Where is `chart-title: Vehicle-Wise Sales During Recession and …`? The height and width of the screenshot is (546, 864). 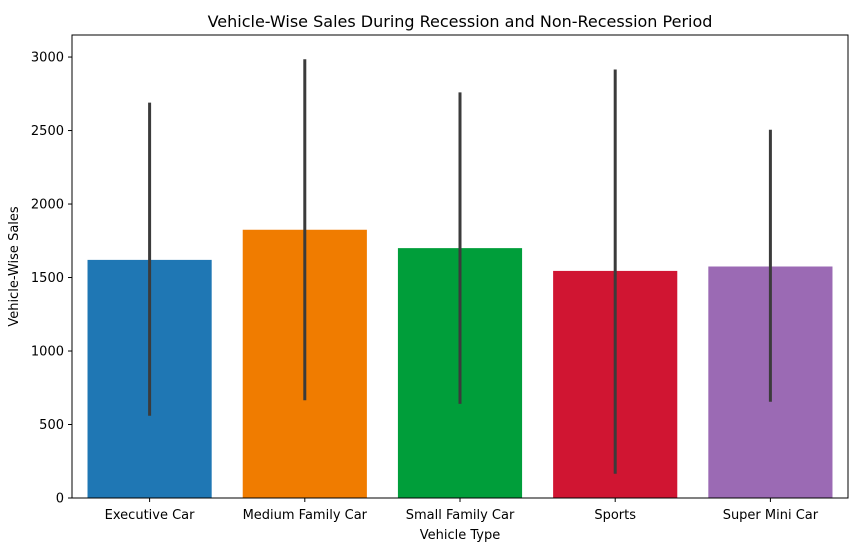 chart-title: Vehicle-Wise Sales During Recession and … is located at coordinates (460, 21).